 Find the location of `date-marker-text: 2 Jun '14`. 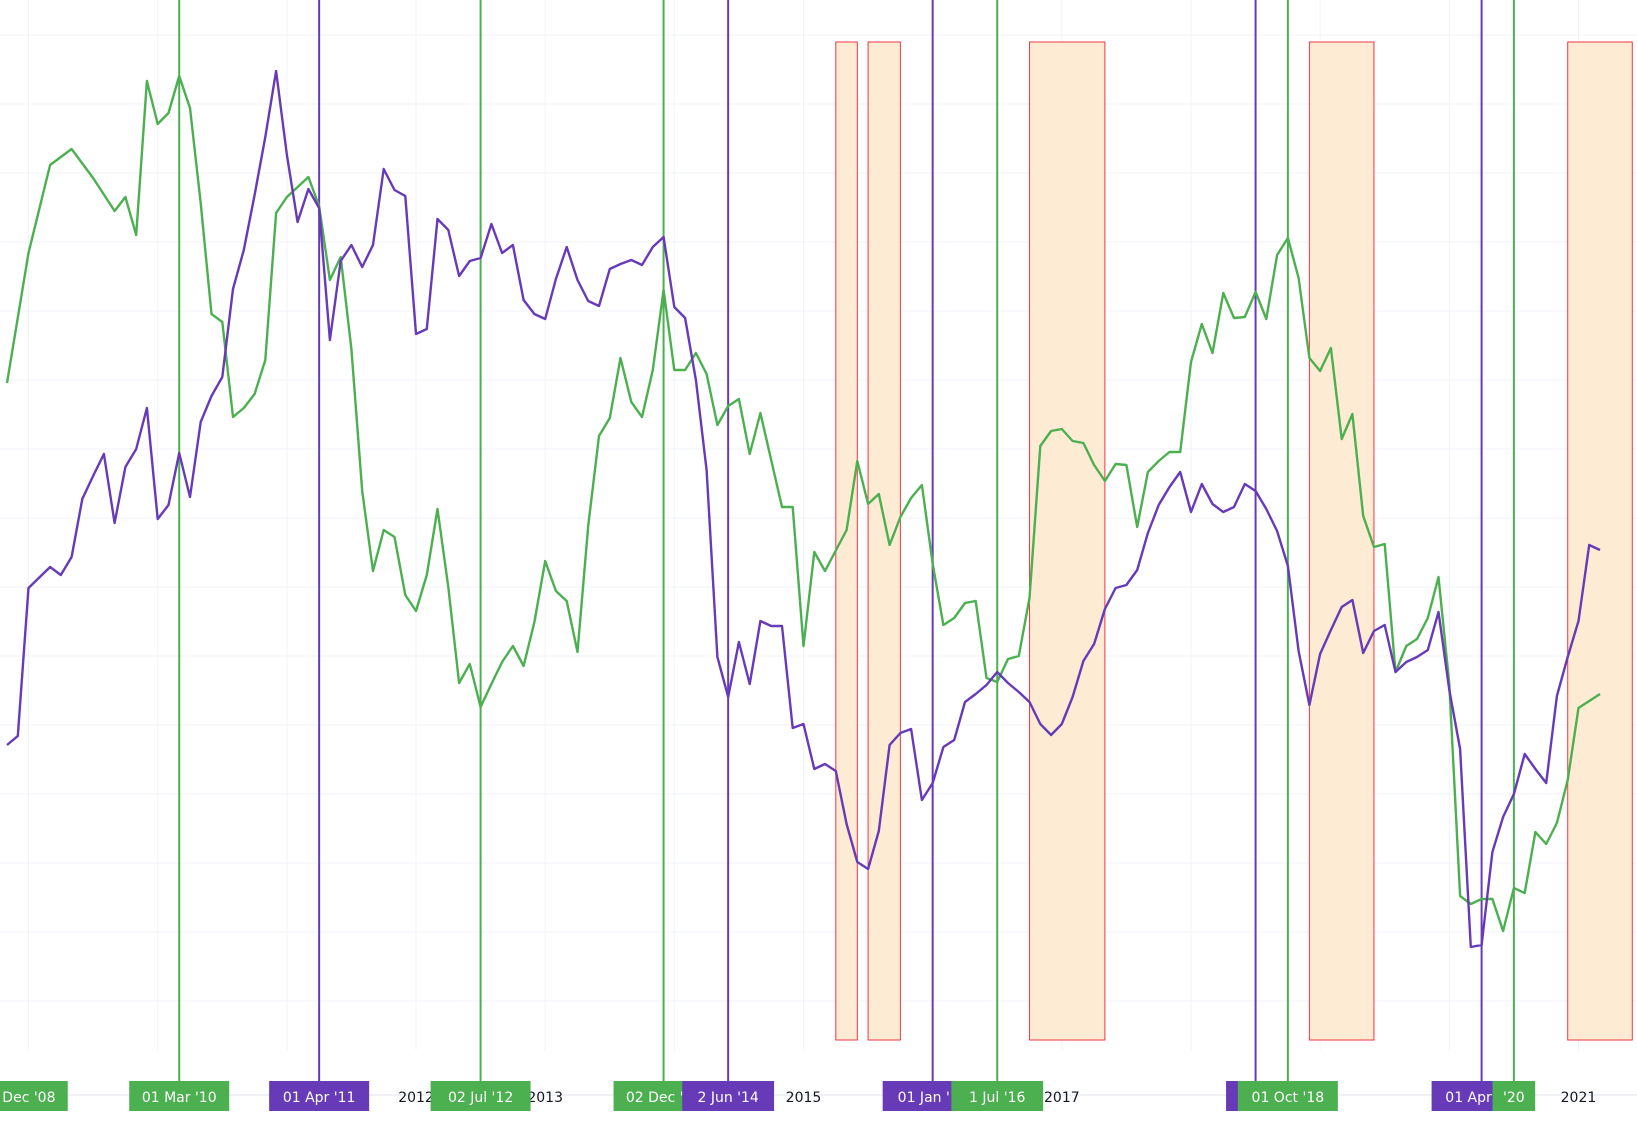

date-marker-text: 2 Jun '14 is located at coordinates (727, 1098).